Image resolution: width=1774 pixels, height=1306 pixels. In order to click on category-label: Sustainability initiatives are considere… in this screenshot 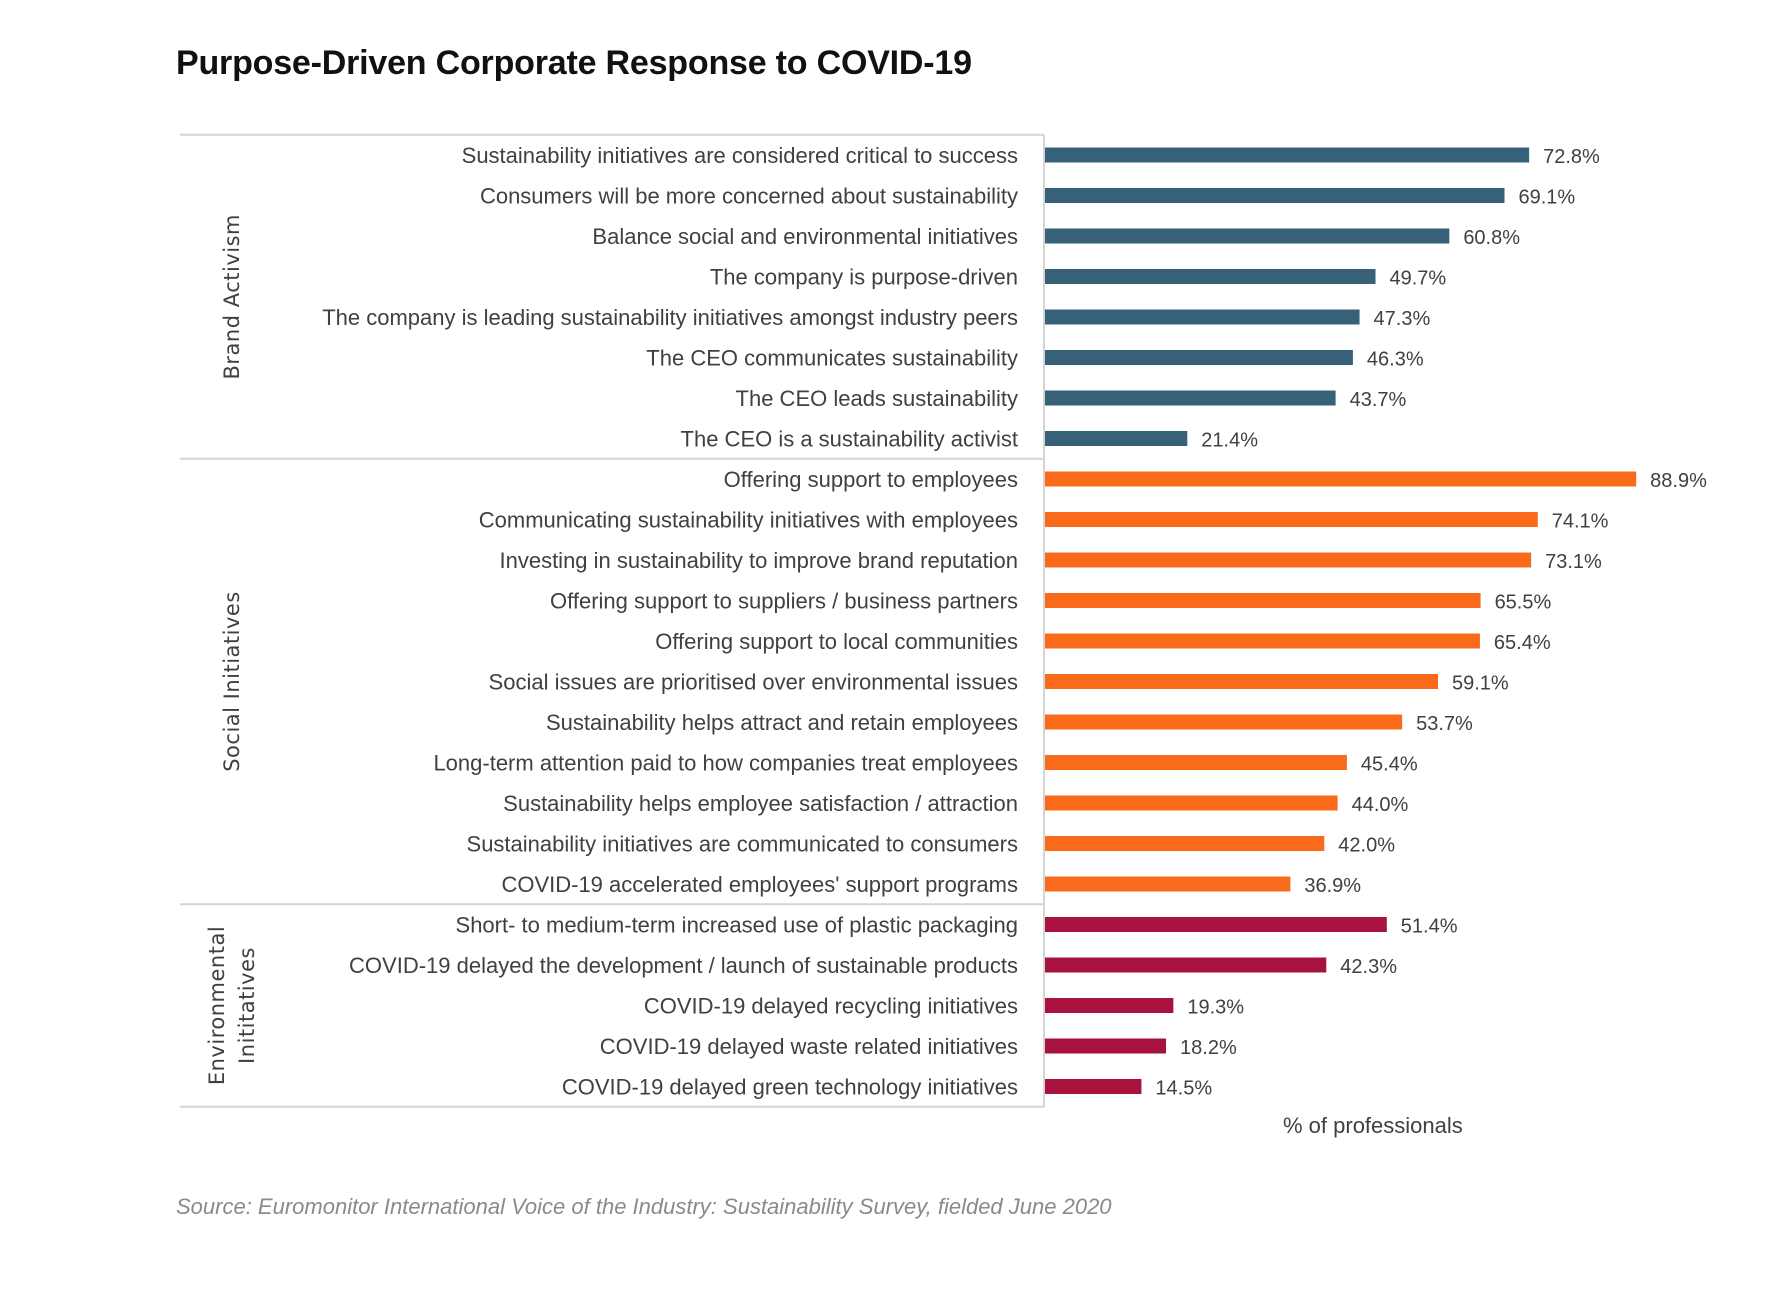, I will do `click(740, 155)`.